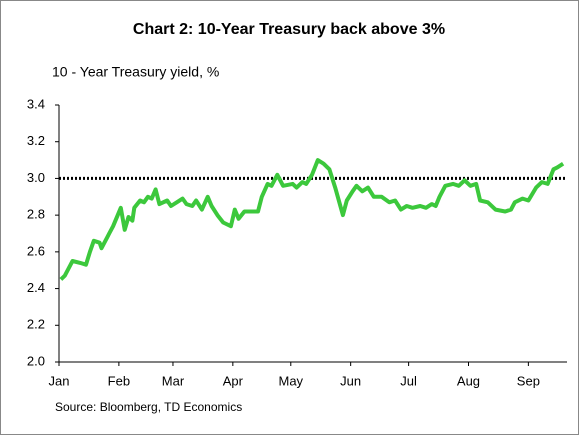 The height and width of the screenshot is (435, 579). Describe the element at coordinates (36, 103) in the screenshot. I see `y-tick-label: 3.4` at that location.